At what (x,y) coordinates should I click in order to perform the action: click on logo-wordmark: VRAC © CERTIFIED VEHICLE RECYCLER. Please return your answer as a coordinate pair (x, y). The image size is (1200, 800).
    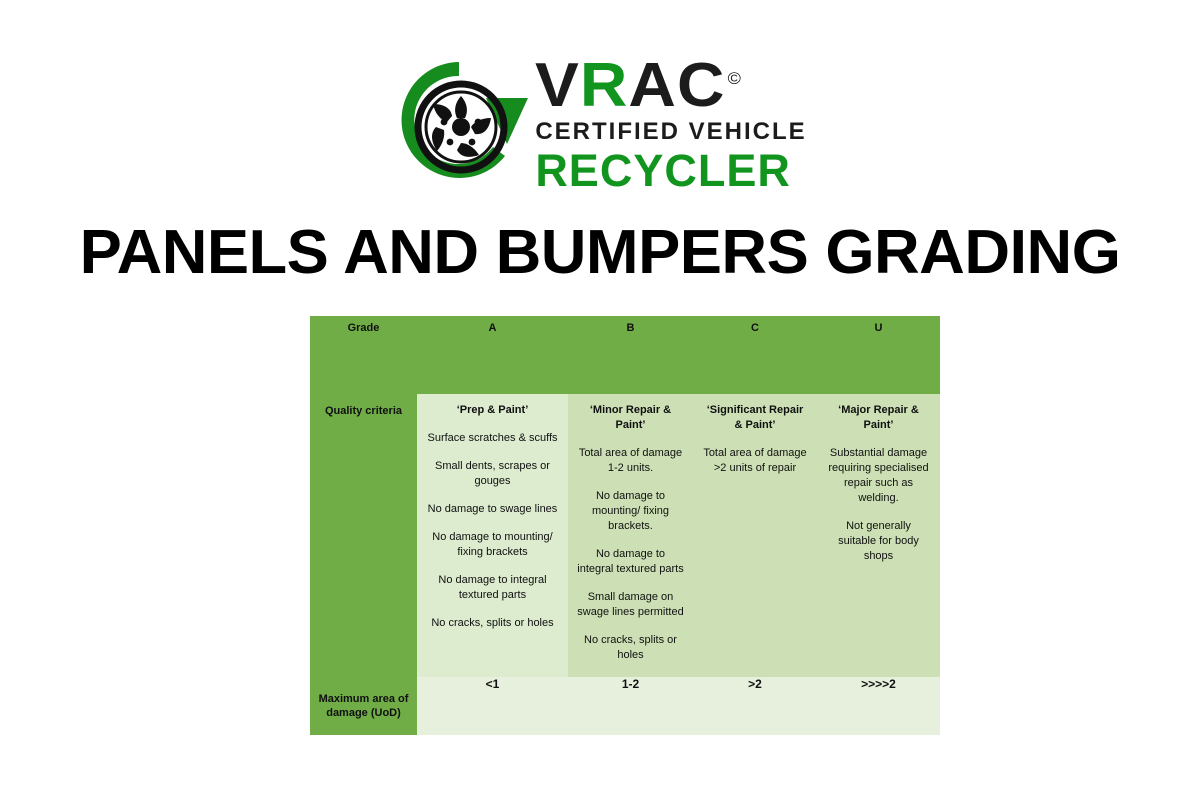
    Looking at the image, I should click on (670, 123).